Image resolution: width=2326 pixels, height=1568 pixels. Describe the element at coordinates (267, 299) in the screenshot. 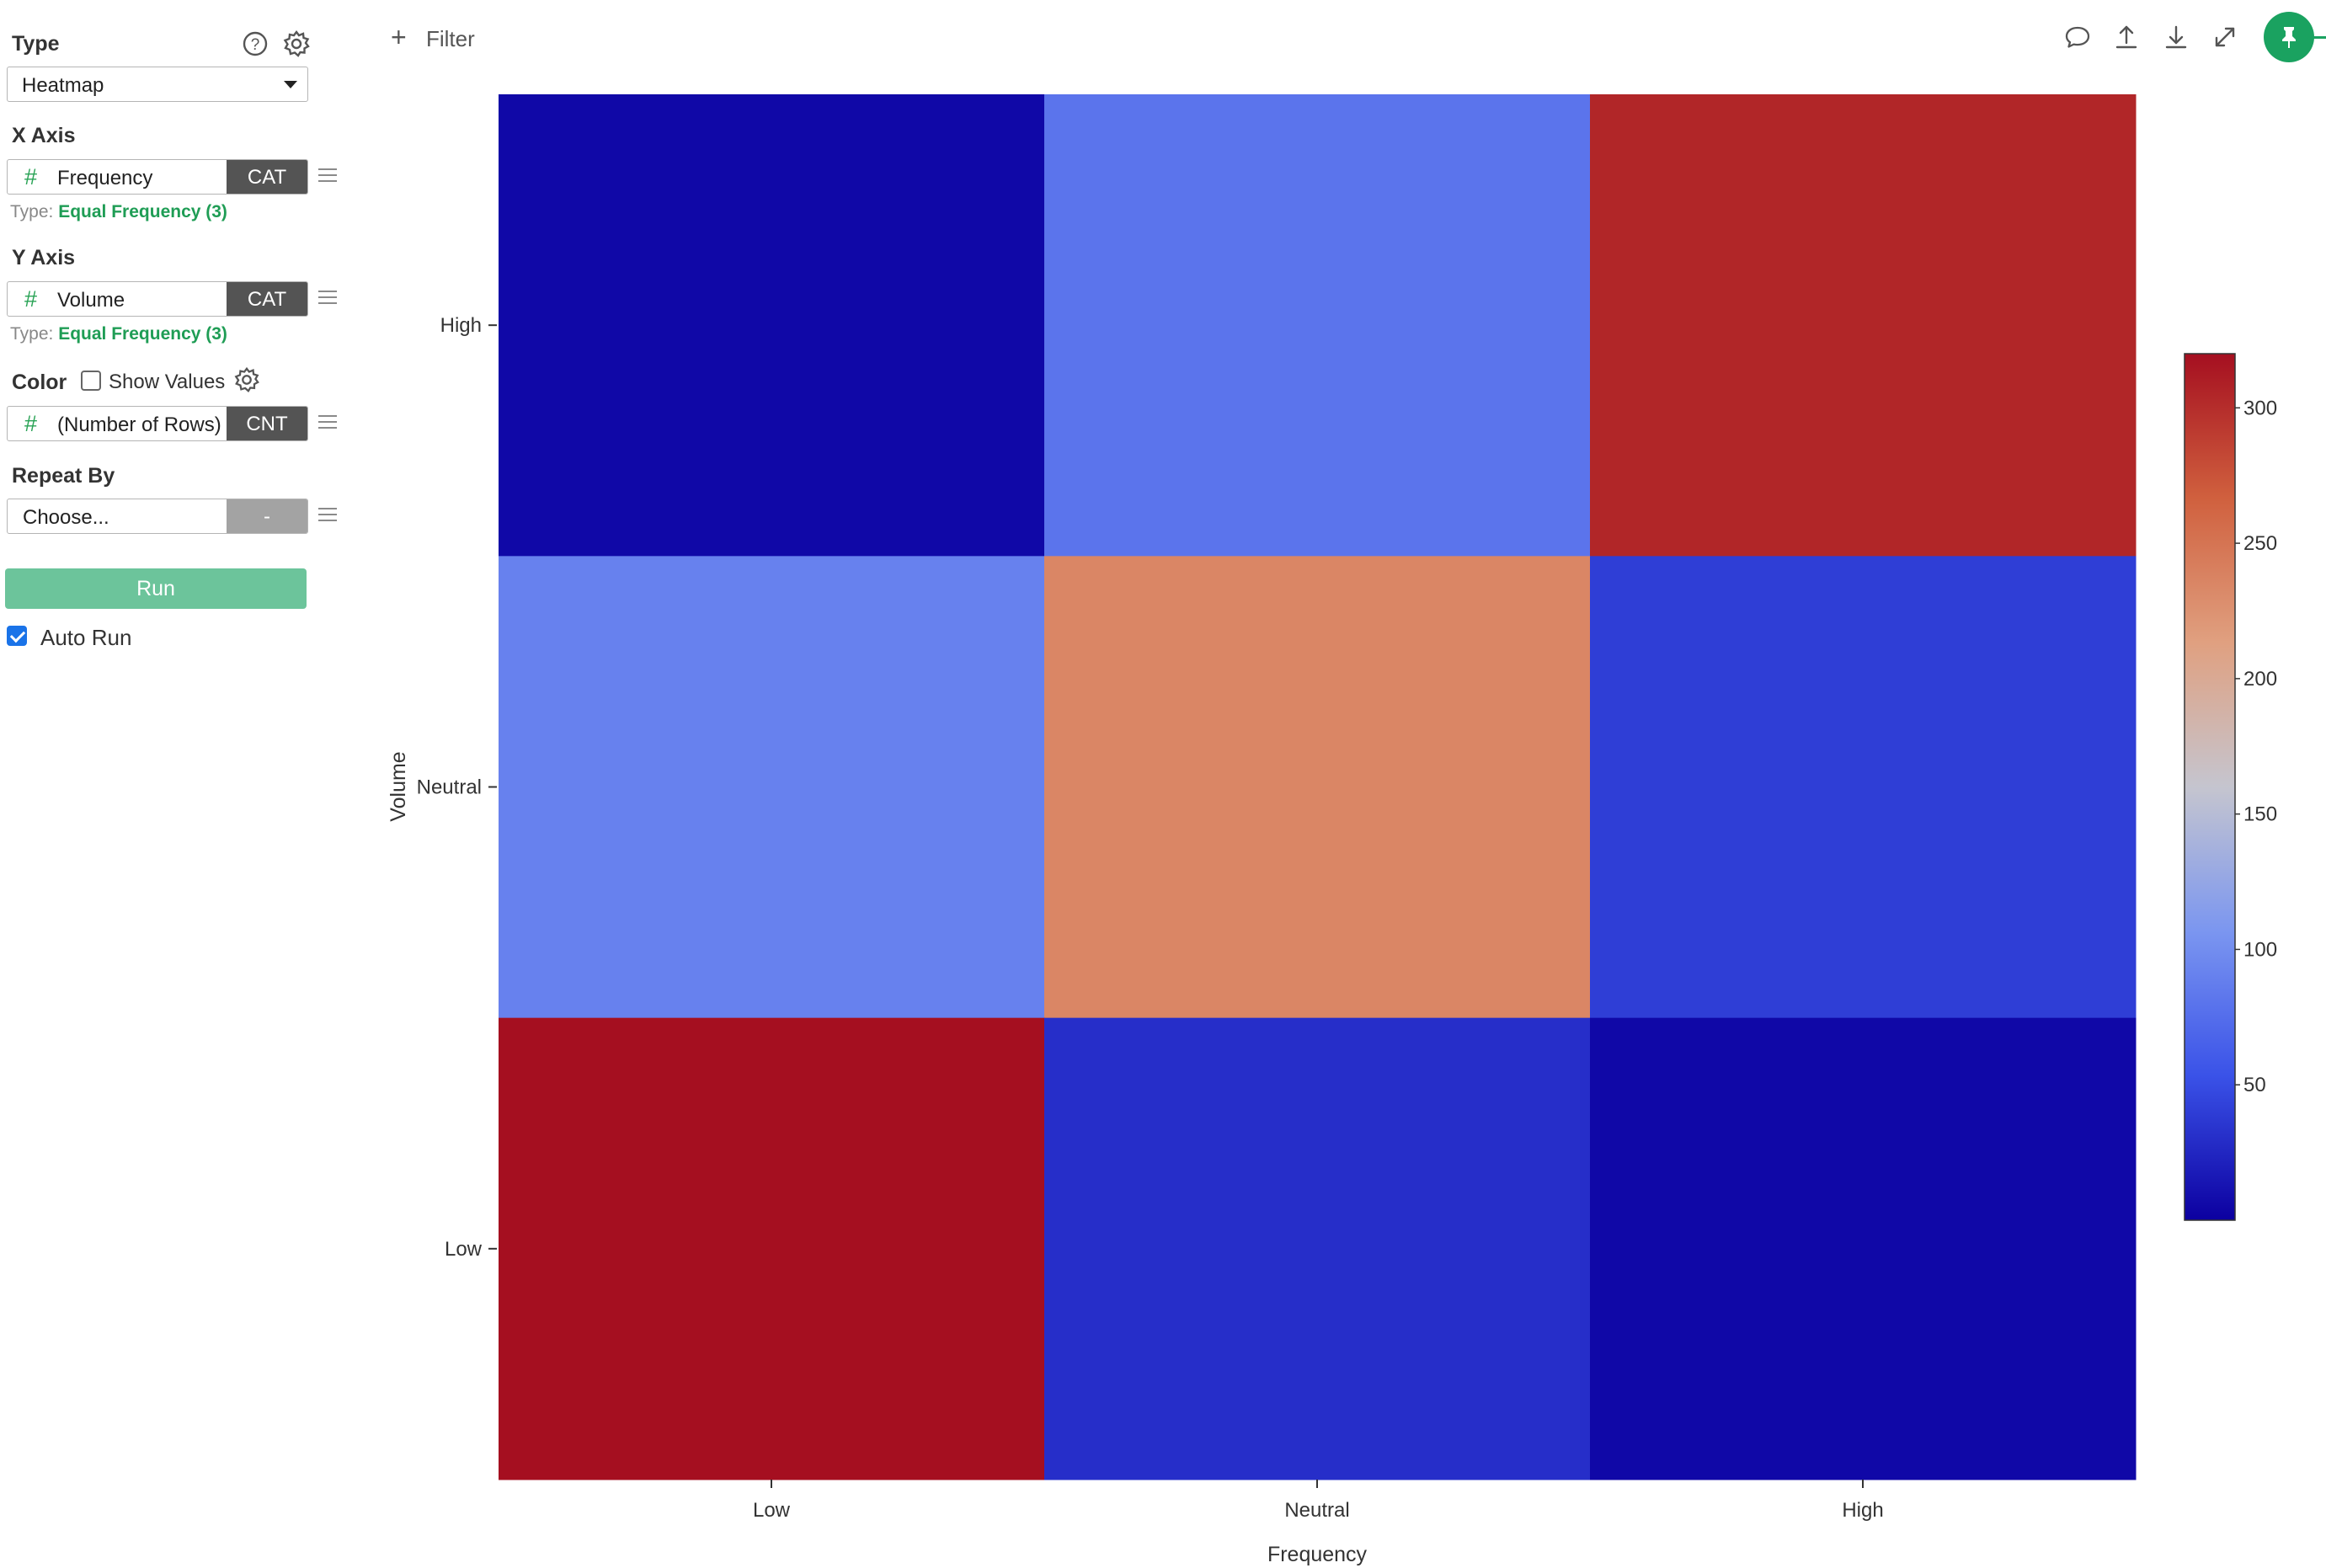

I see `y-axis-type-tag: CAT` at that location.